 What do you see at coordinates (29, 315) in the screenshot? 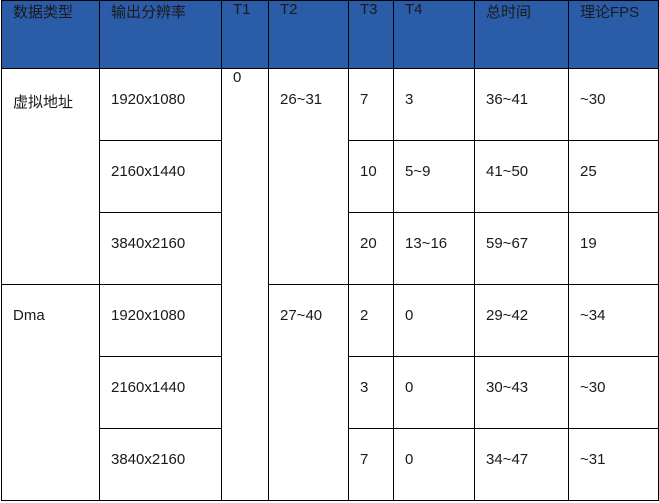
I see `data-type-label: Dma` at bounding box center [29, 315].